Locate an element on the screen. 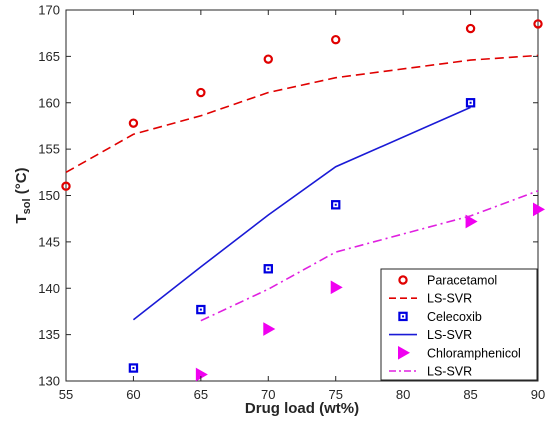 This screenshot has height=436, width=550. x-tick-label: 60 is located at coordinates (133, 394).